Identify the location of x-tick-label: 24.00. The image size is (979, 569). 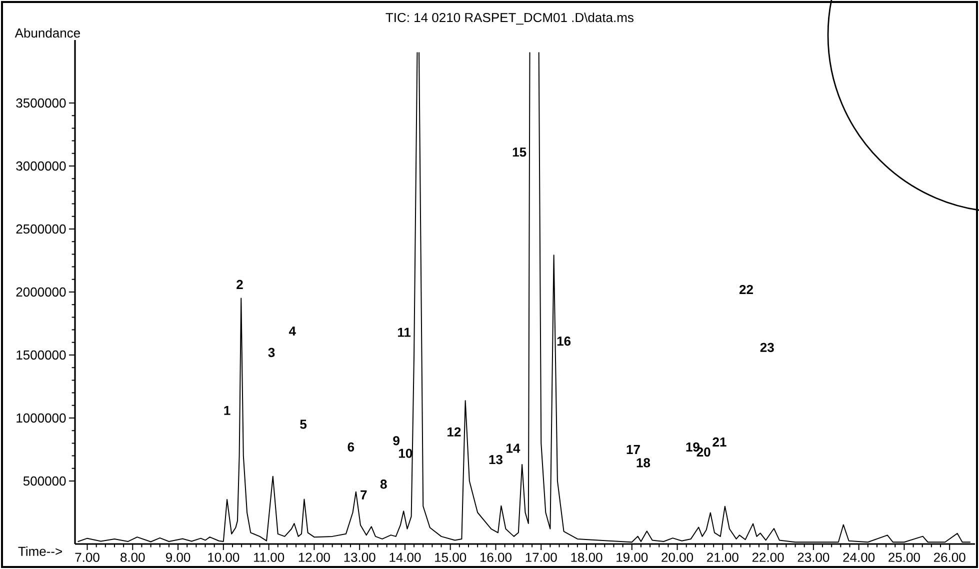
(859, 557).